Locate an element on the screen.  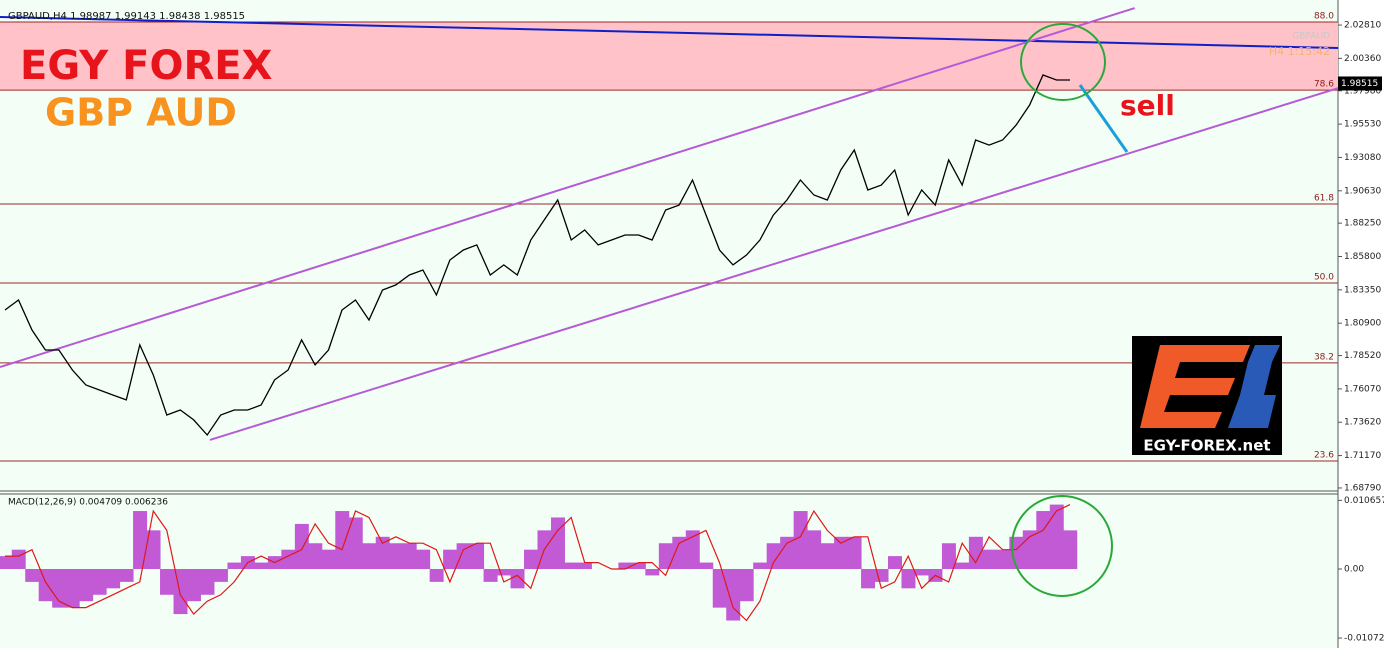
fib-label: 23.6 is located at coordinates (1324, 456).